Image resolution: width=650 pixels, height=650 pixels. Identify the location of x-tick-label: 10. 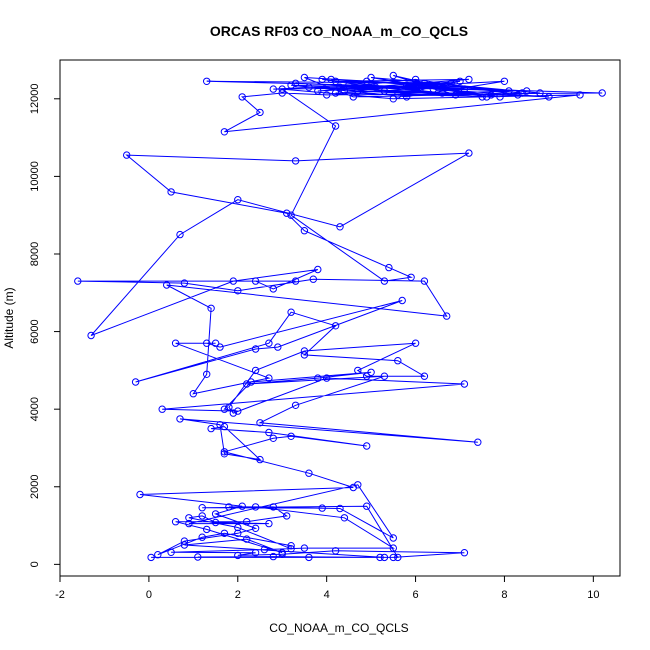
(593, 595).